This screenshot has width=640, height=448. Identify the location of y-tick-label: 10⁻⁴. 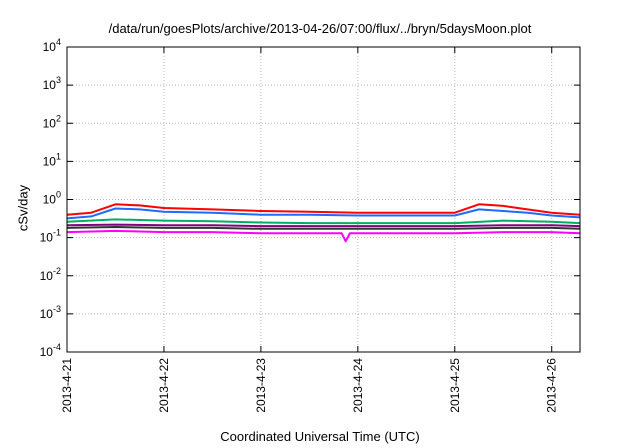
(50, 350).